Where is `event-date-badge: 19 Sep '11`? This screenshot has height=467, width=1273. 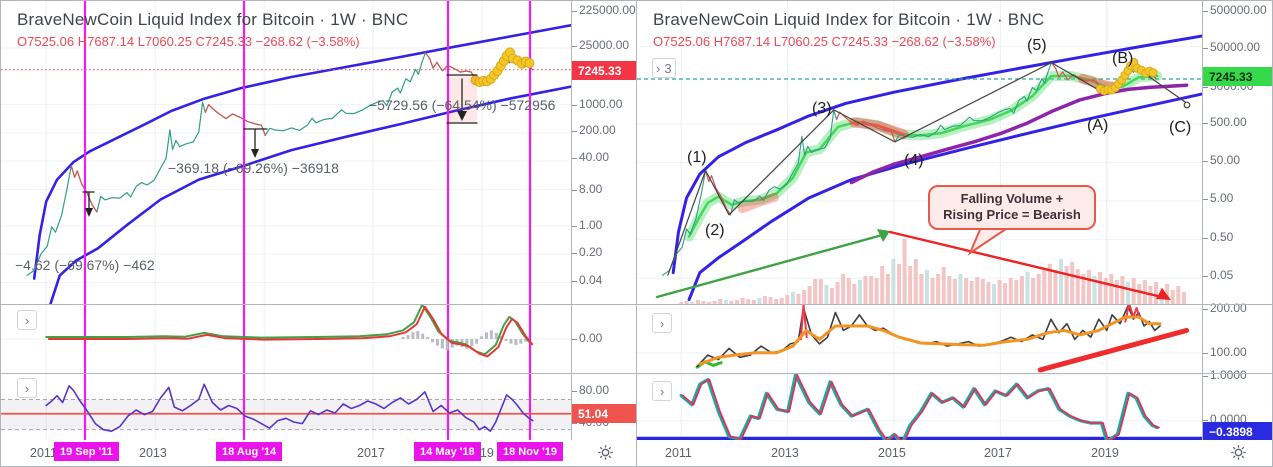
event-date-badge: 19 Sep '11 is located at coordinates (86, 451).